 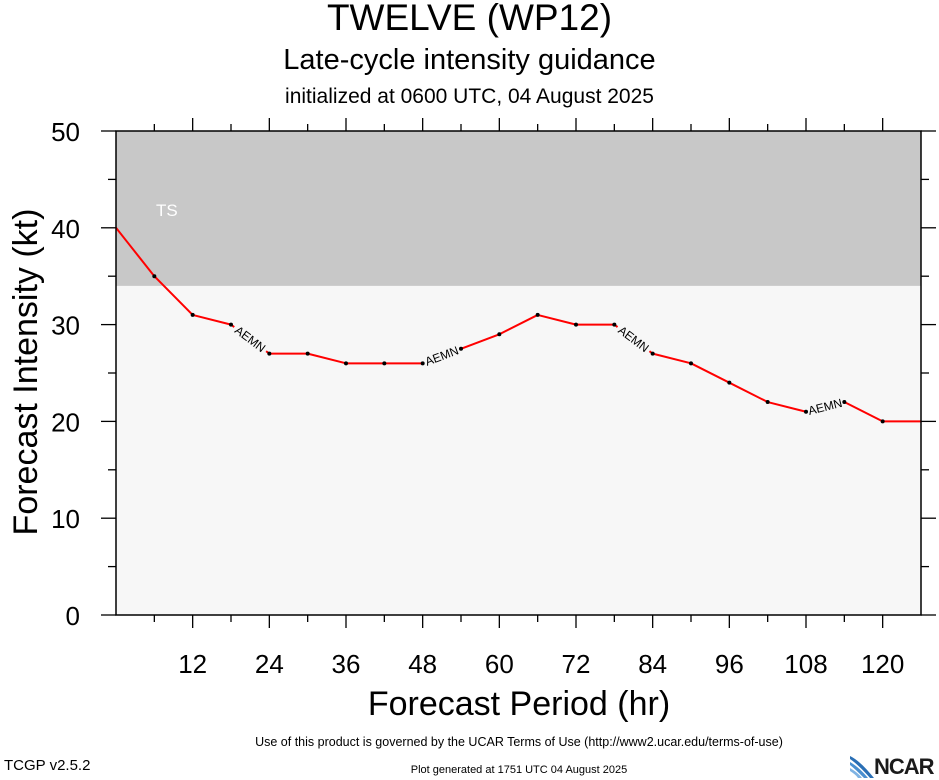 What do you see at coordinates (269, 664) in the screenshot?
I see `x-tick-label: 24` at bounding box center [269, 664].